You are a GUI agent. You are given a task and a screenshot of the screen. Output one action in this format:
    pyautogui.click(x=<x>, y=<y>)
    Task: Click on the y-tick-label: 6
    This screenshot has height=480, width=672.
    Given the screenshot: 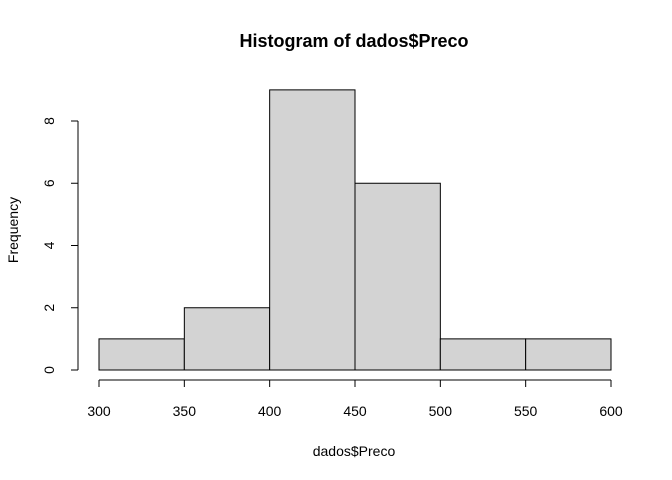 What is the action you would take?
    pyautogui.click(x=49, y=183)
    